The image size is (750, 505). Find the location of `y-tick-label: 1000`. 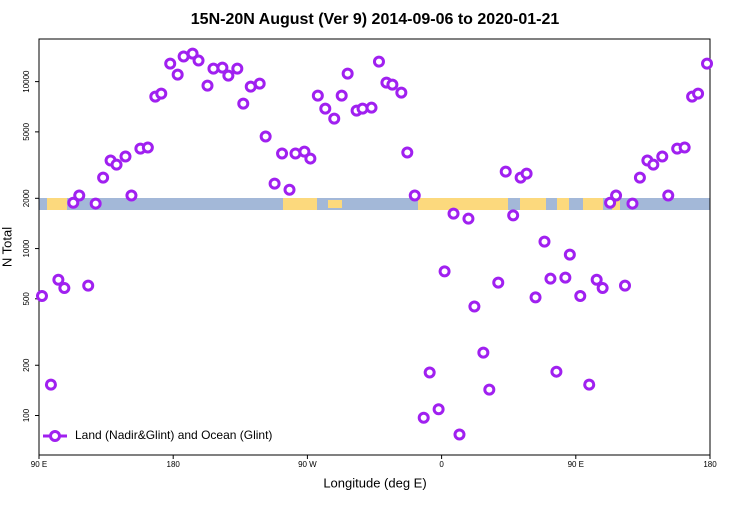

y-tick-label: 1000 is located at coordinates (26, 248).